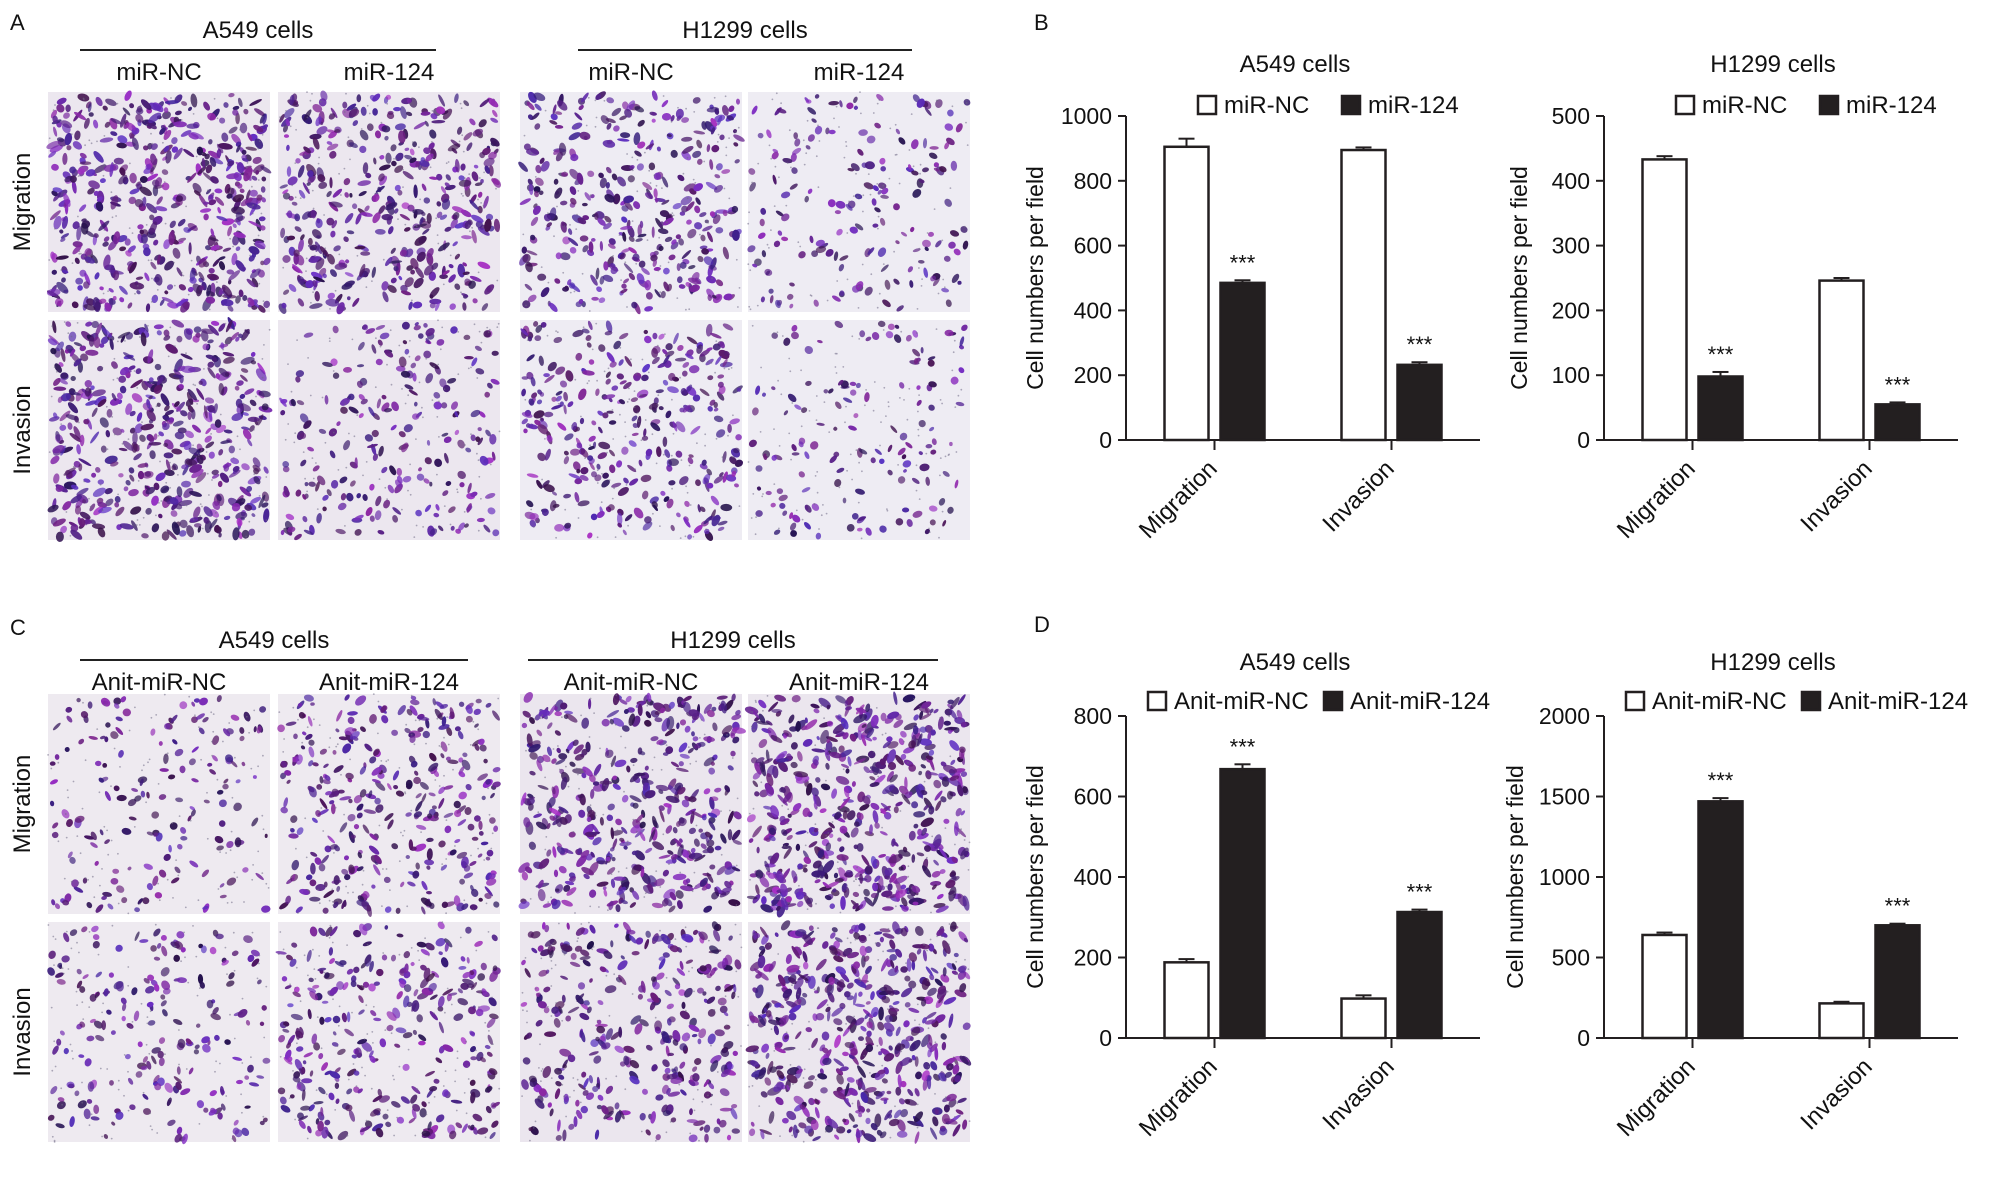 The image size is (2008, 1181). I want to click on micrograph-image, so click(859, 201).